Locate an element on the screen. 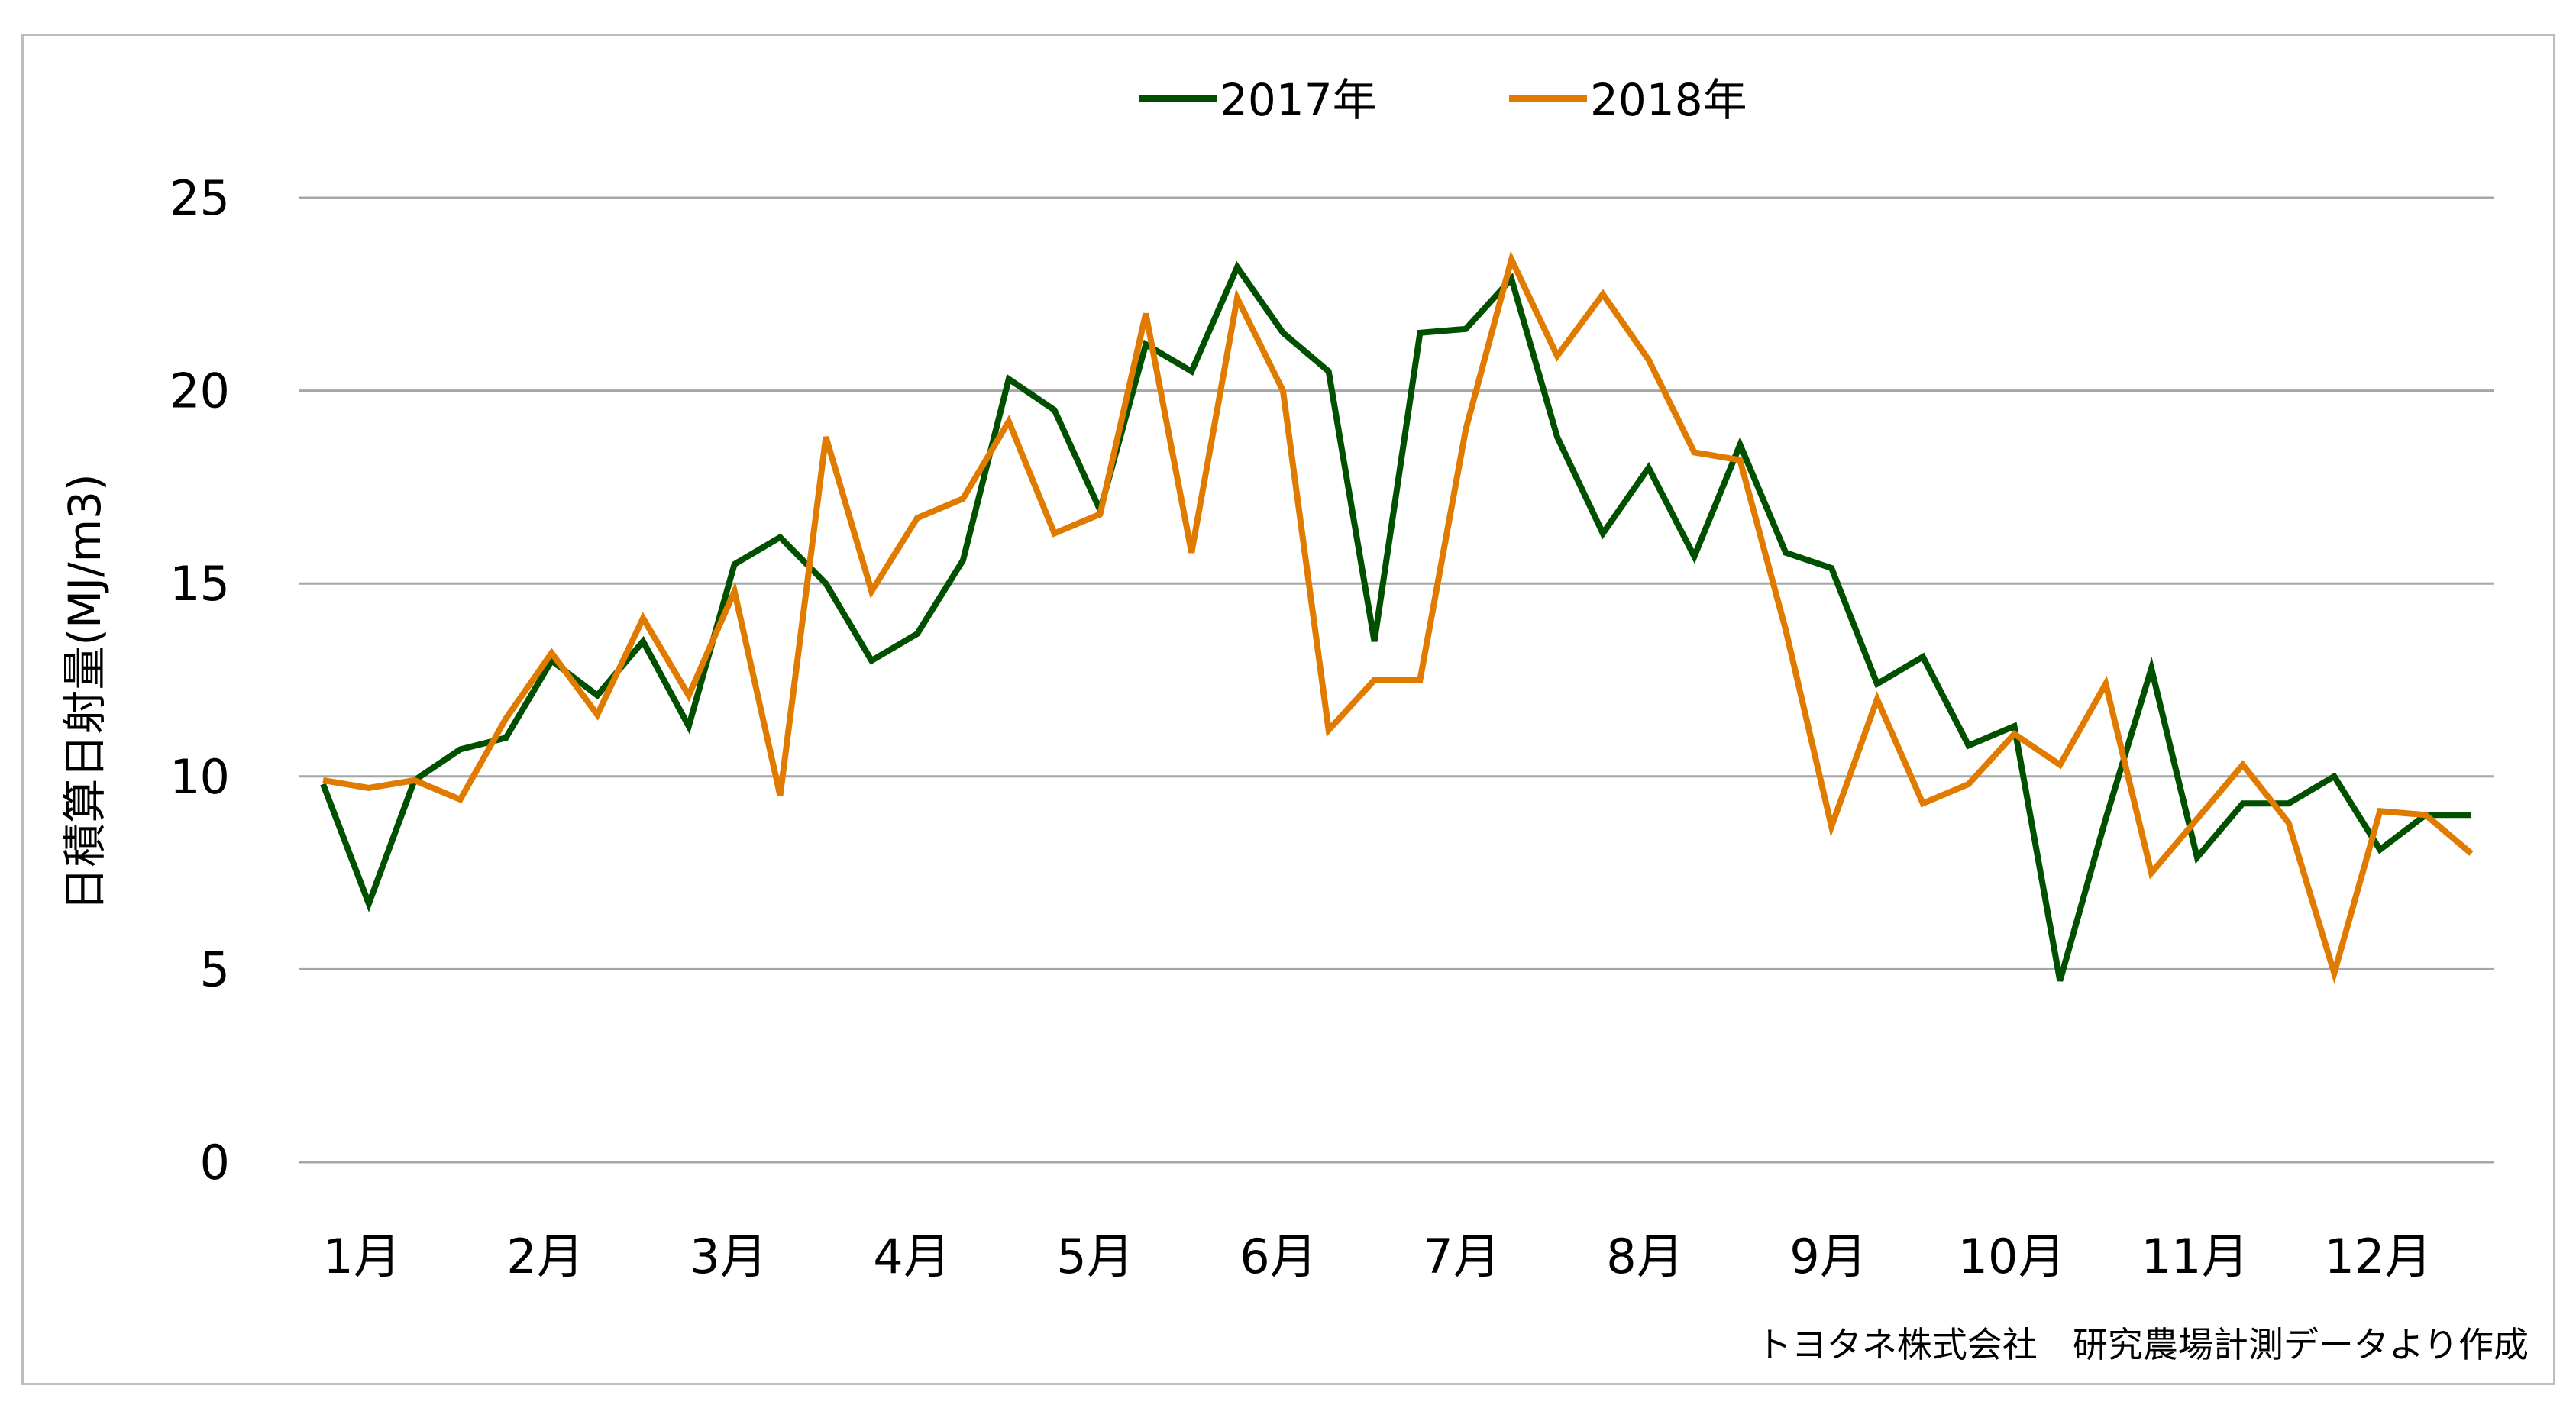  x-tick-label: 2月 is located at coordinates (544, 1256).